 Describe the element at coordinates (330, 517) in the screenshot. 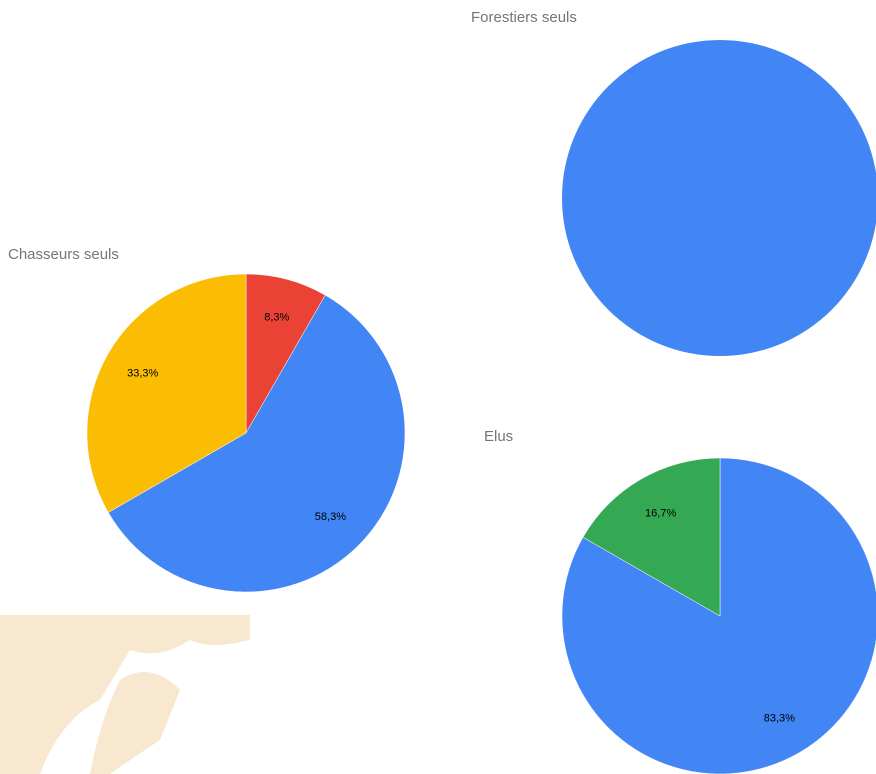

I see `slice-label: 58,3%` at that location.